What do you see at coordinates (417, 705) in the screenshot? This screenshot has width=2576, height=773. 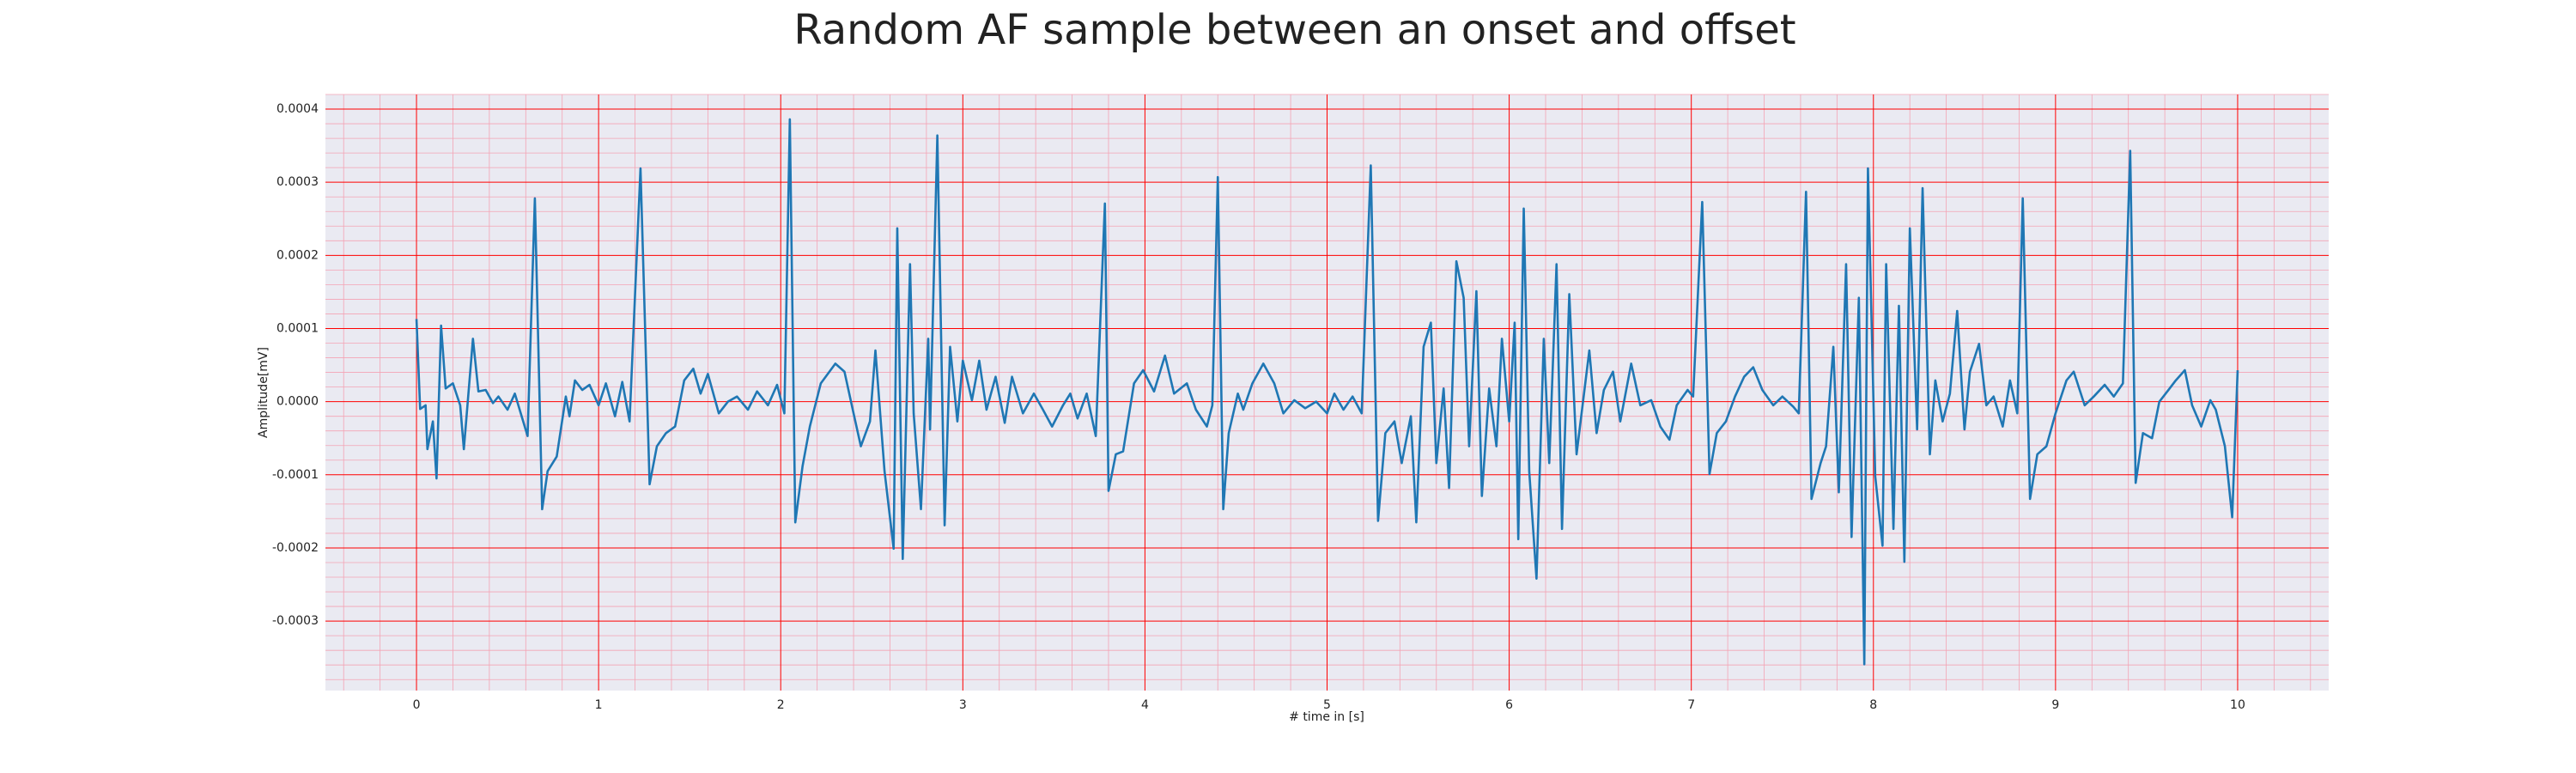 I see `x-tick-label: 0` at bounding box center [417, 705].